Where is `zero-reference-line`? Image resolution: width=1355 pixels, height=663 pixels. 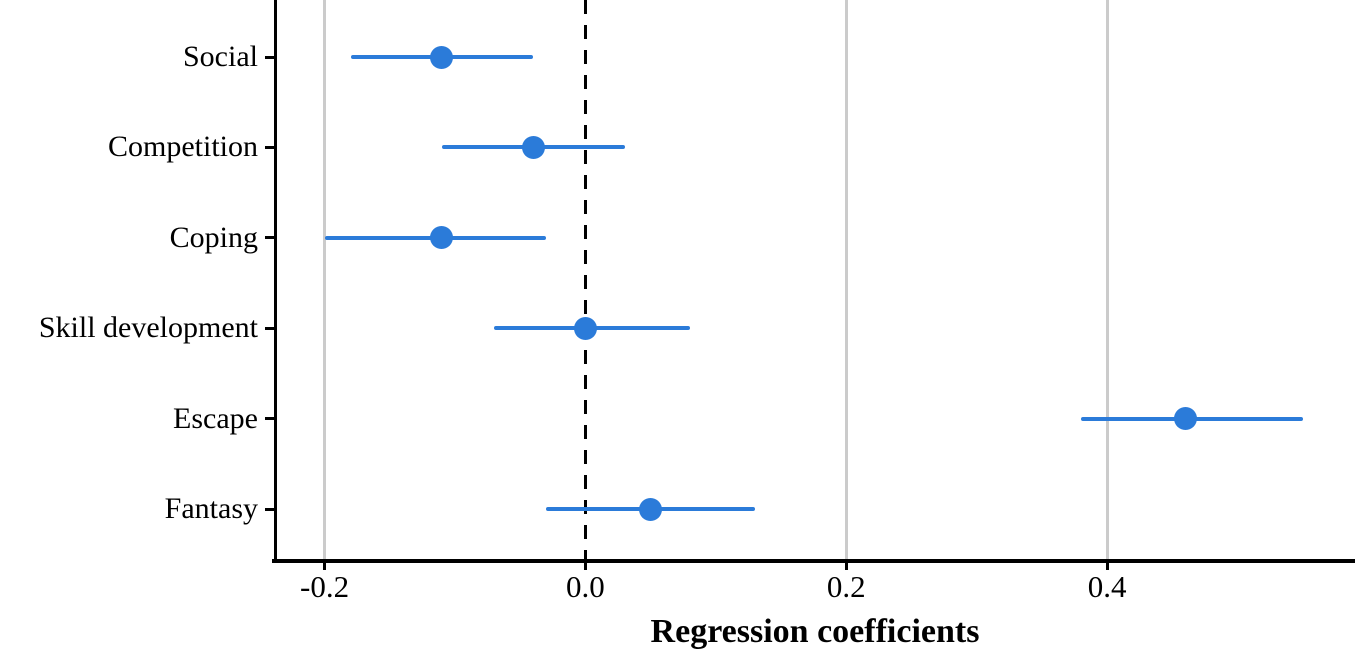 zero-reference-line is located at coordinates (585, 280).